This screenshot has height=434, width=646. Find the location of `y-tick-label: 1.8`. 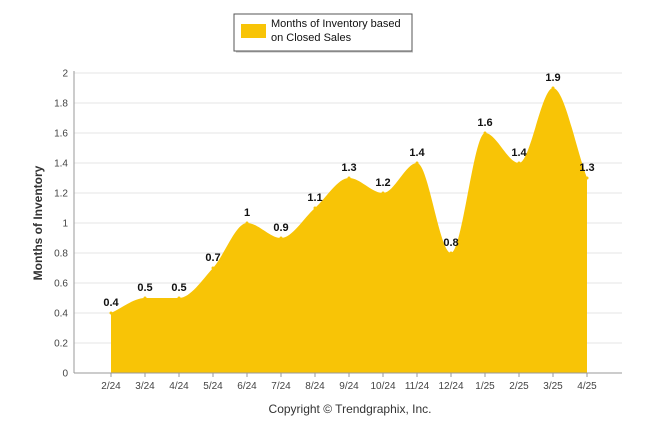

y-tick-label: 1.8 is located at coordinates (61, 104).